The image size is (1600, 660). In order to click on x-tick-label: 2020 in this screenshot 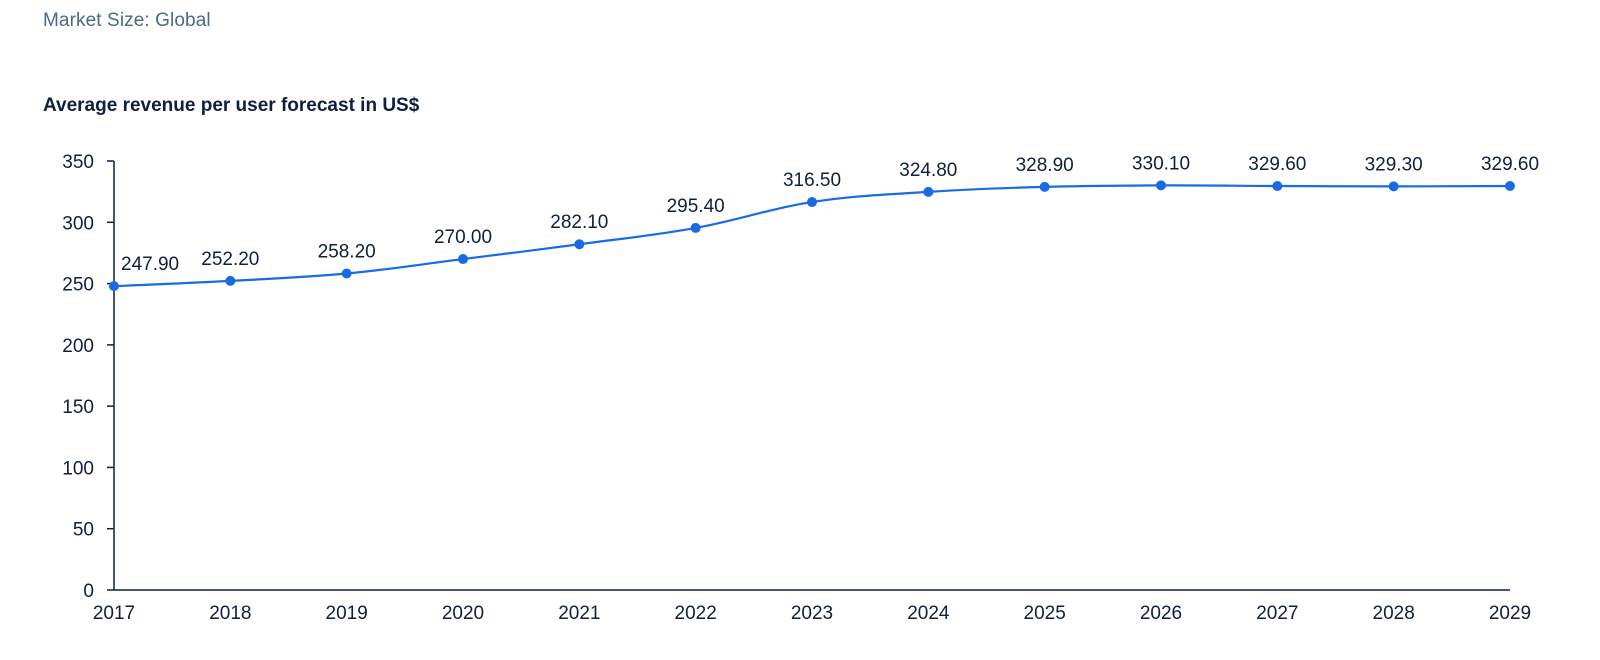, I will do `click(463, 613)`.